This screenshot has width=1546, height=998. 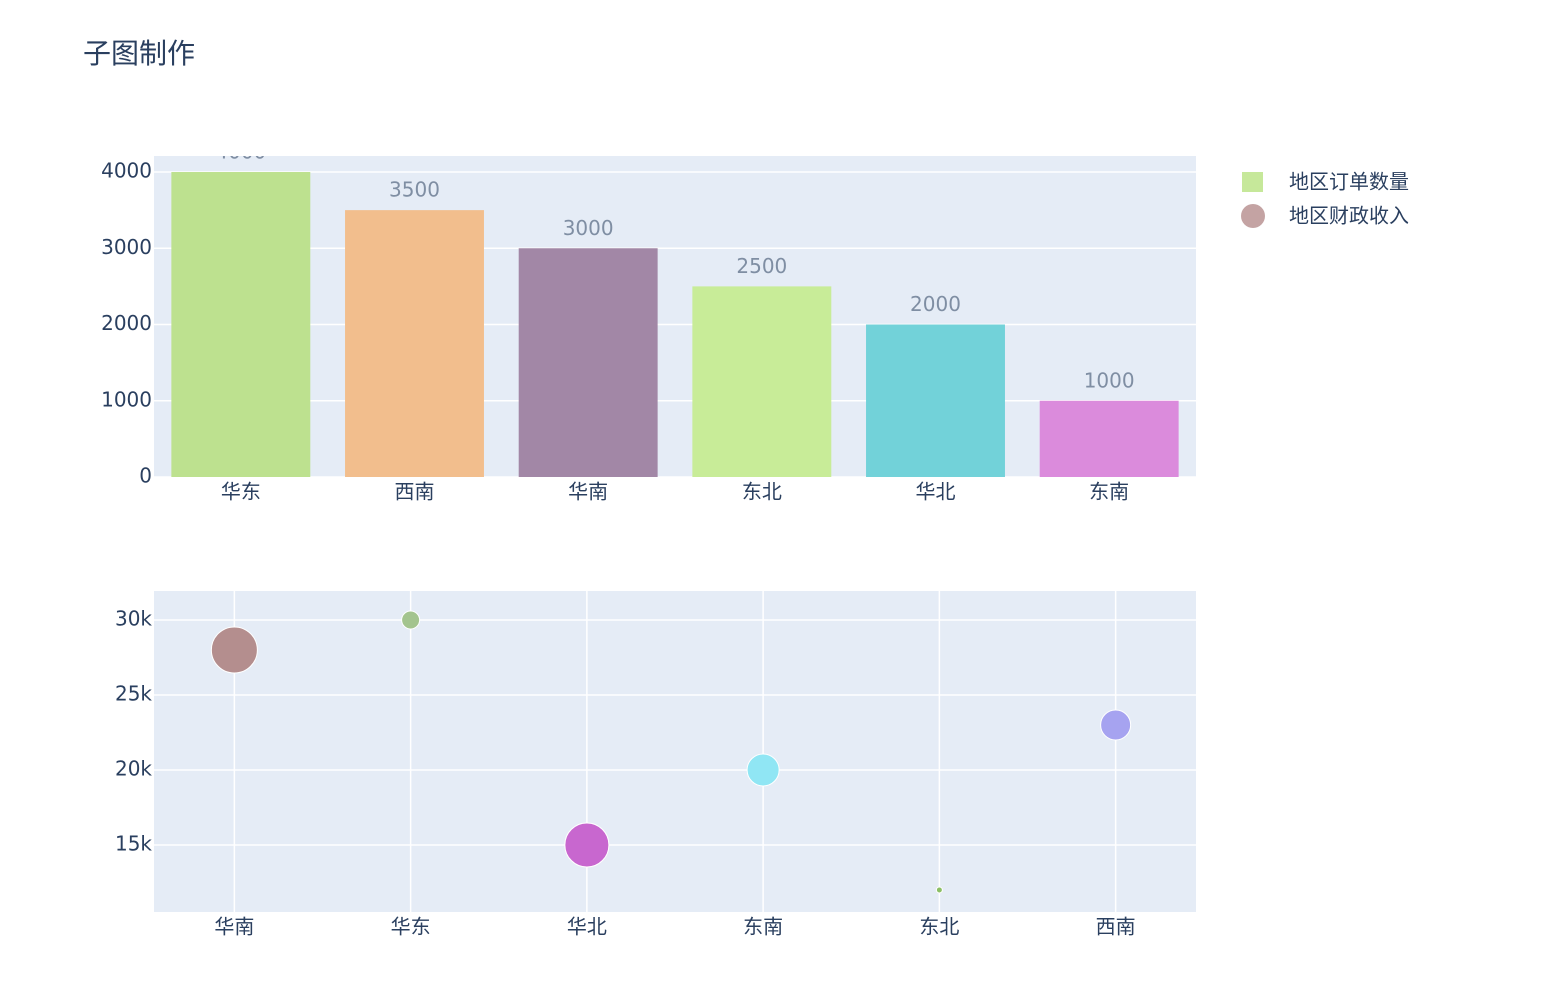 I want to click on y-tick-label: 20k, so click(x=133, y=768).